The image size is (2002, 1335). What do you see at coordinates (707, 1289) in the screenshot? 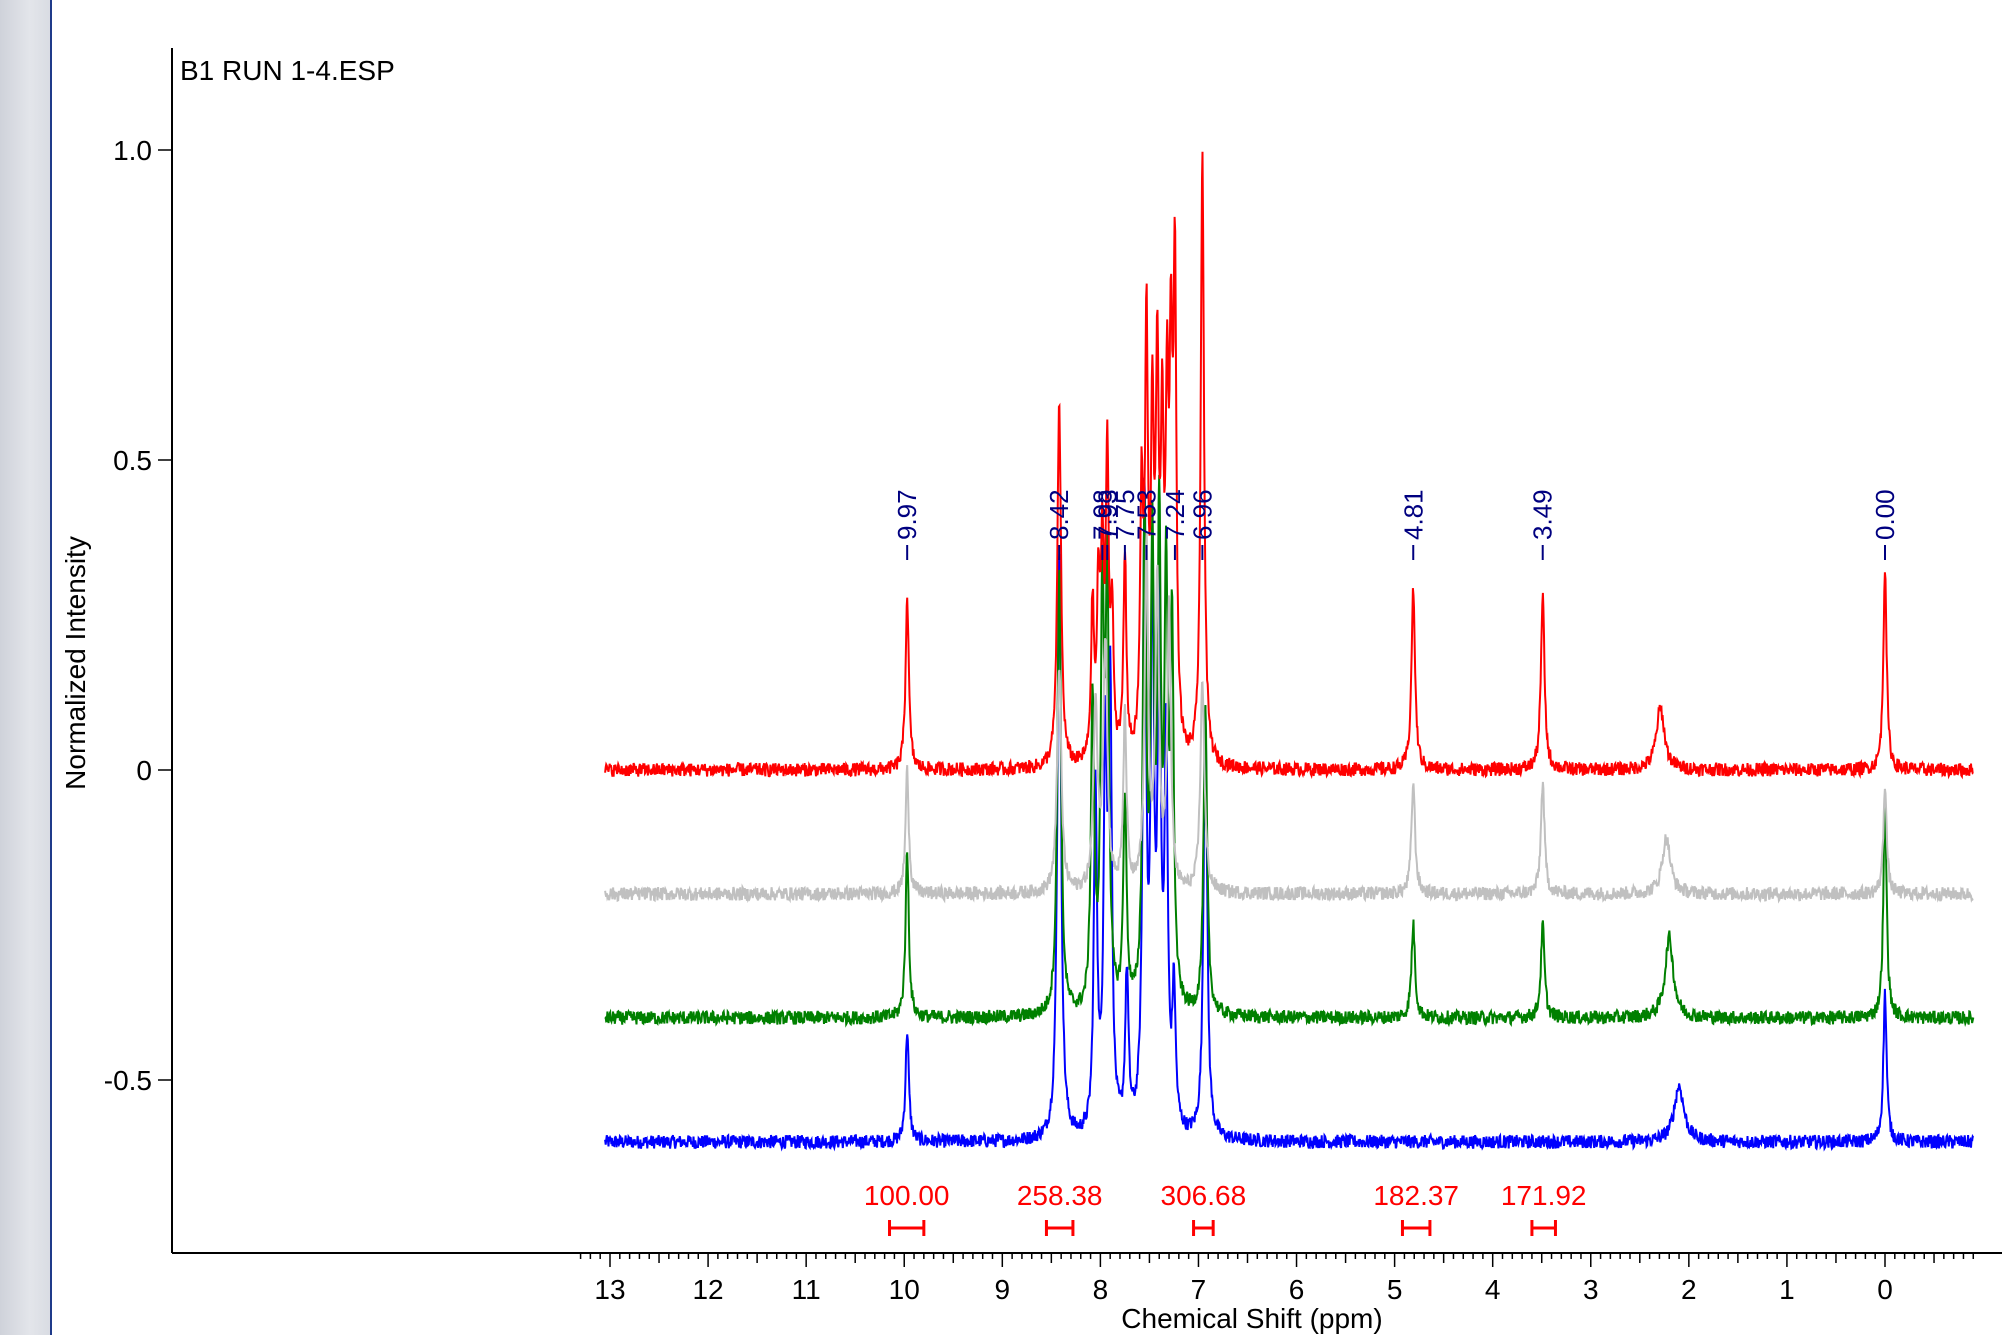
I see `x-tick-label: 12` at bounding box center [707, 1289].